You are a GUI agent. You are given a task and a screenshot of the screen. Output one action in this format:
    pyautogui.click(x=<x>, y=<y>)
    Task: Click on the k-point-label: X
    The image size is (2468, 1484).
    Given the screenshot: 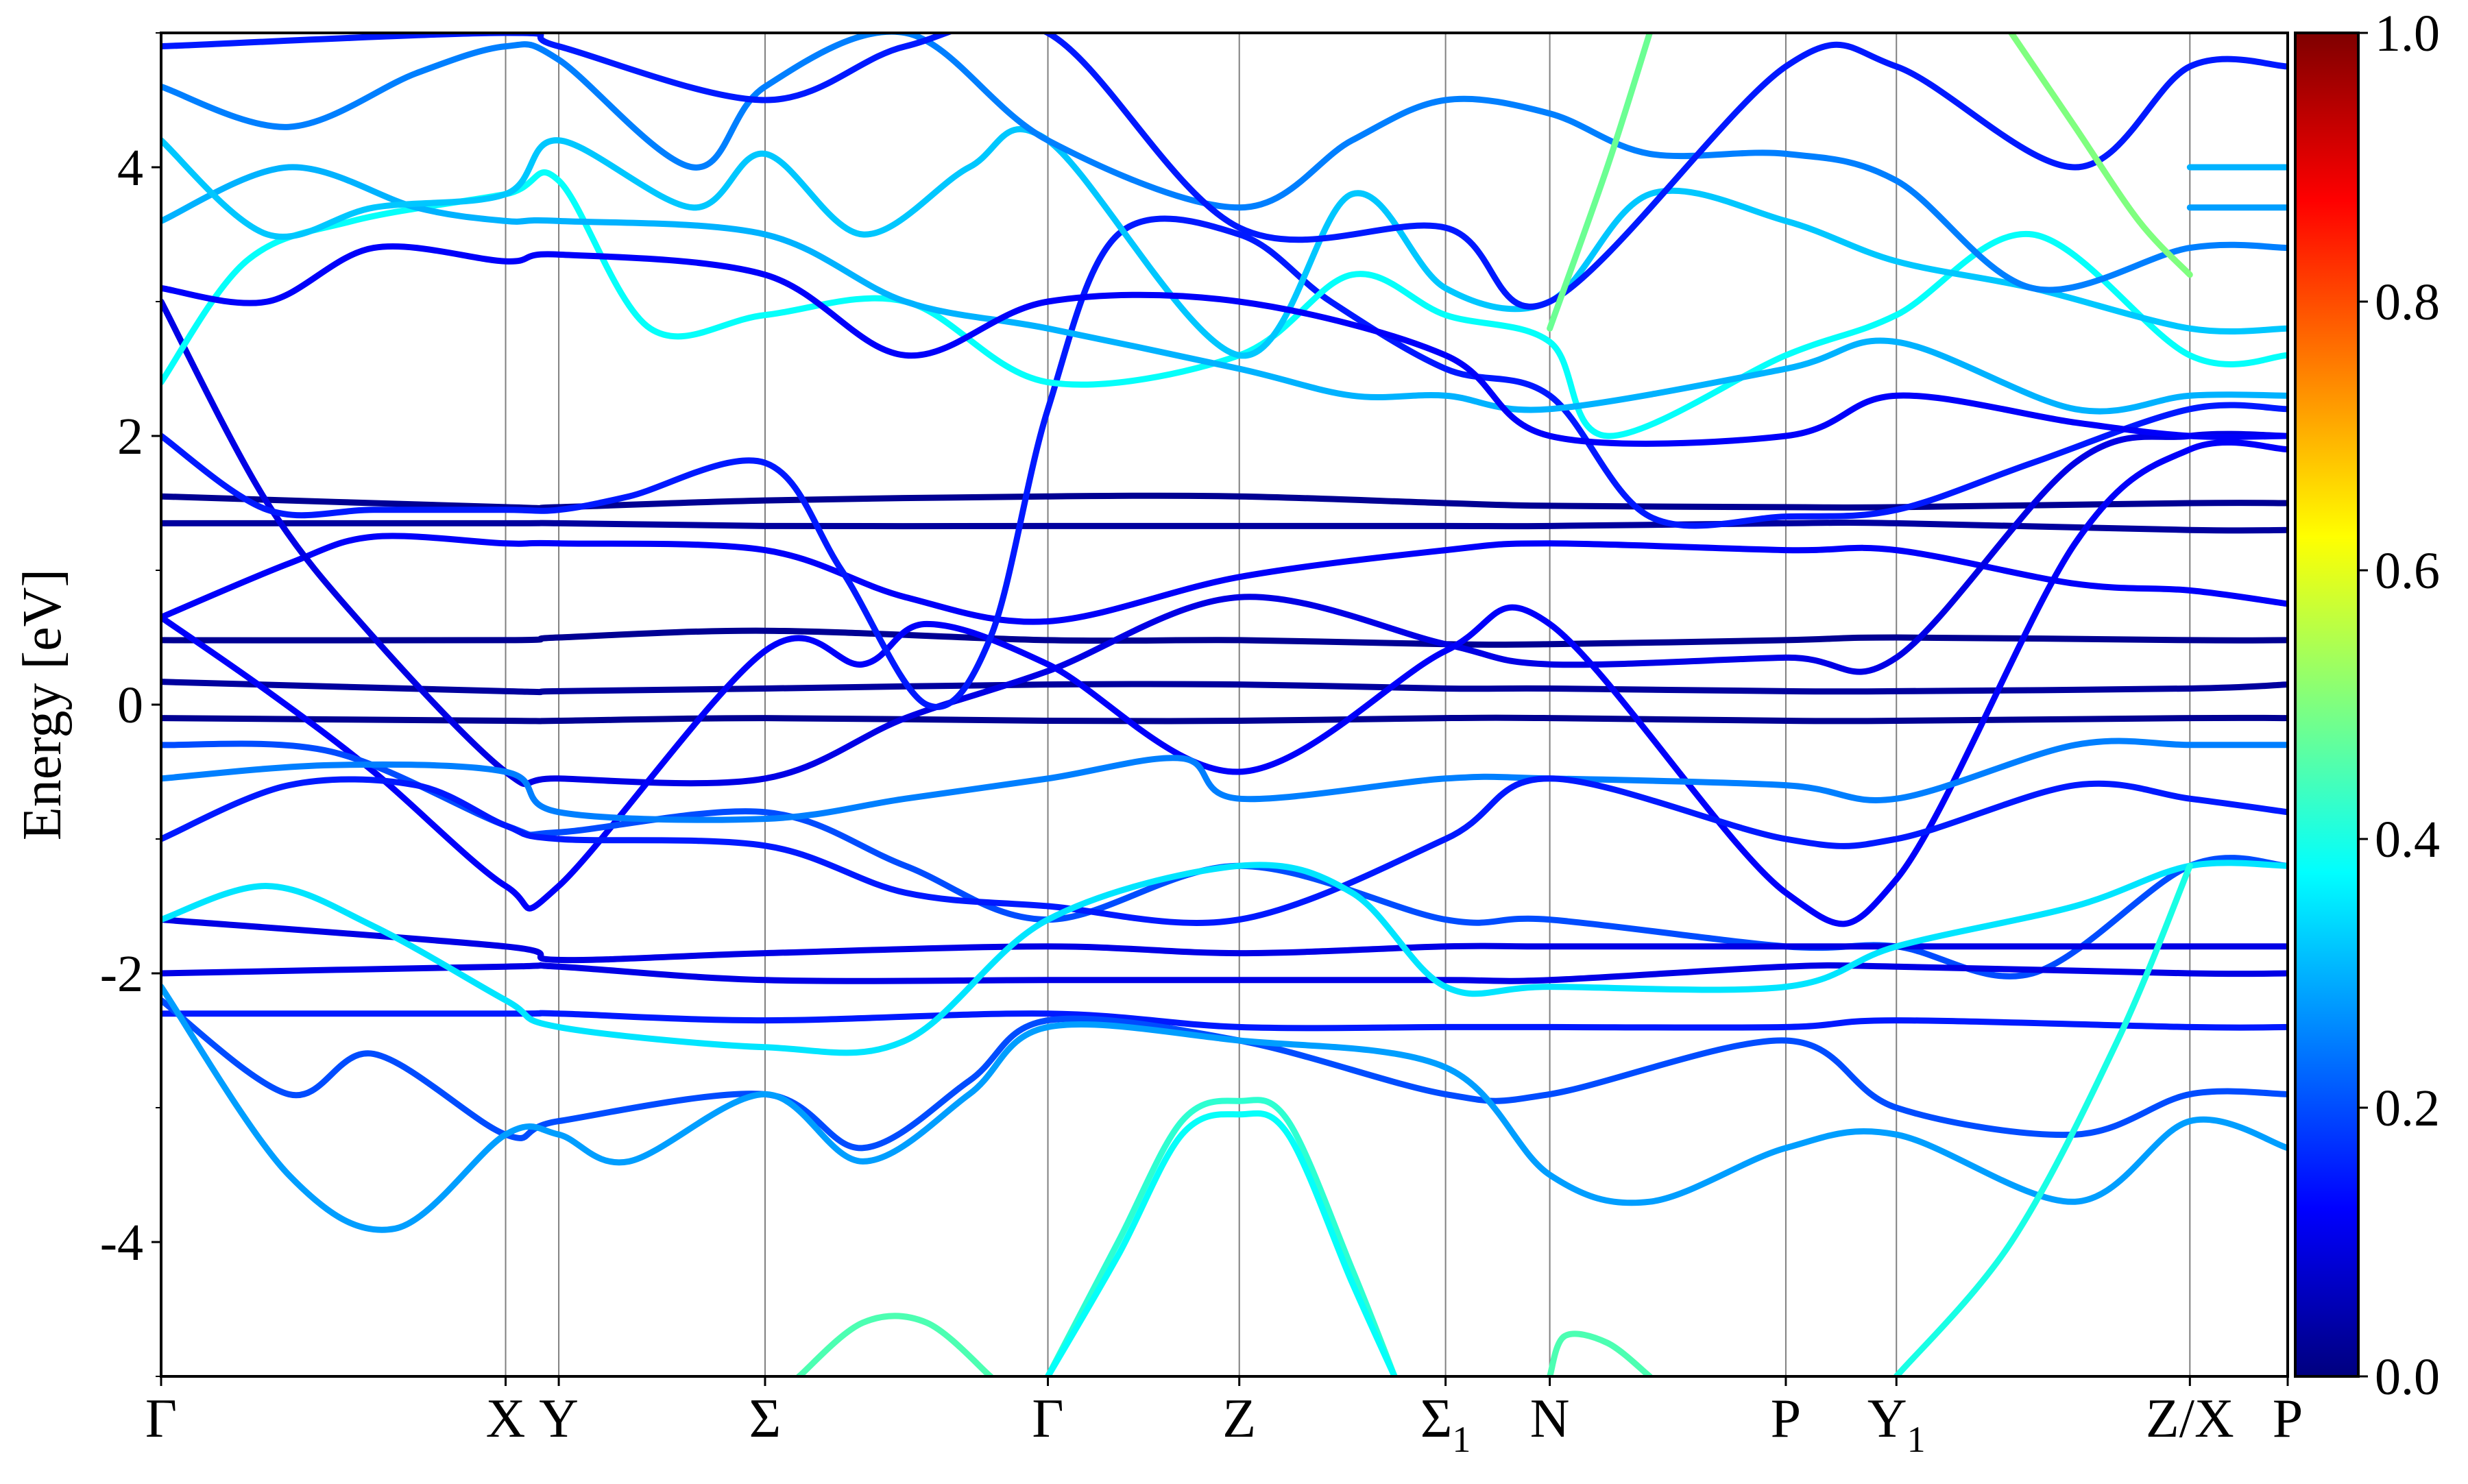 What is the action you would take?
    pyautogui.click(x=506, y=1419)
    